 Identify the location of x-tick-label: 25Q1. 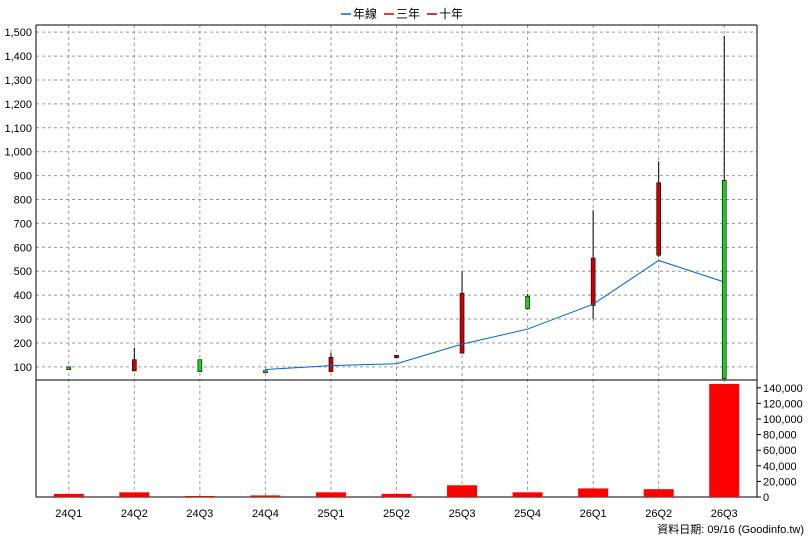
(330, 514).